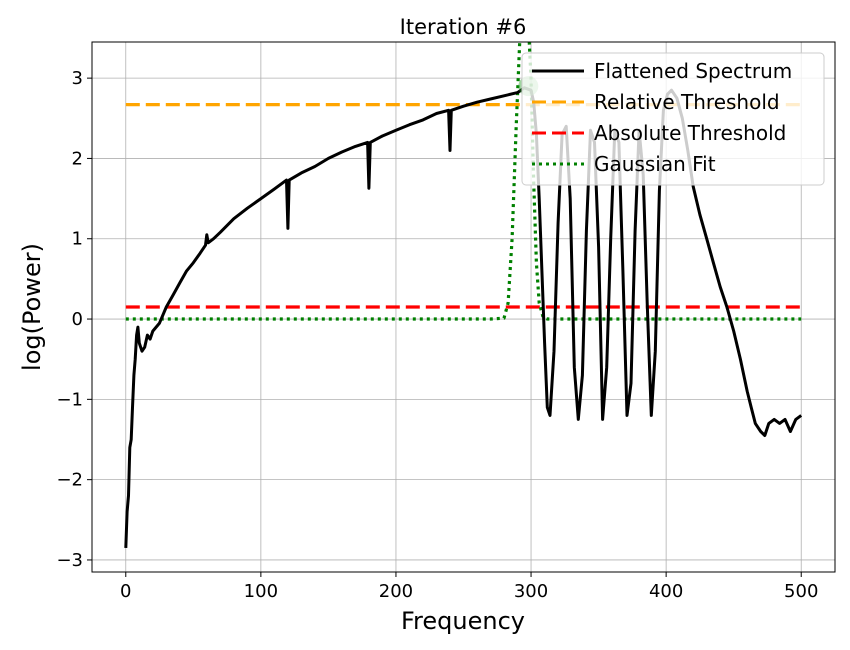 The height and width of the screenshot is (650, 850). What do you see at coordinates (463, 27) in the screenshot?
I see `chart-title: Iteration #6` at bounding box center [463, 27].